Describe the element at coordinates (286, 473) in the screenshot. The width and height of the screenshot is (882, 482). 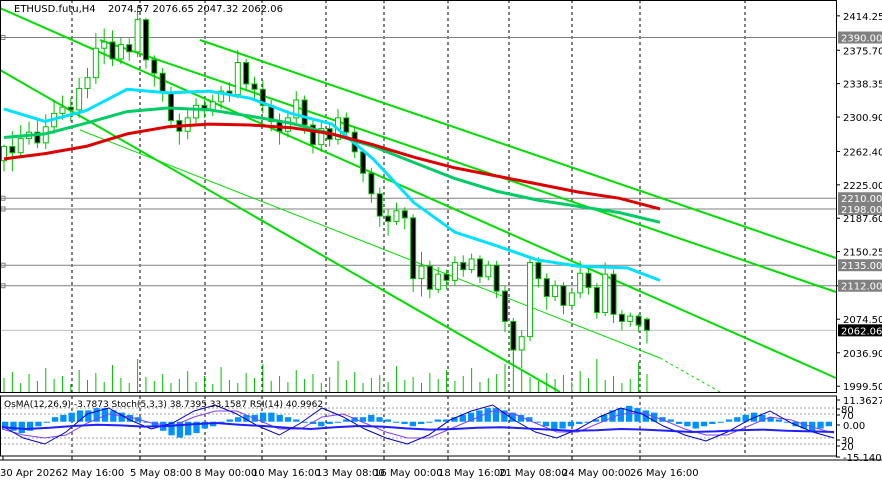
I see `x-tick-label: 10 May 16:00` at that location.